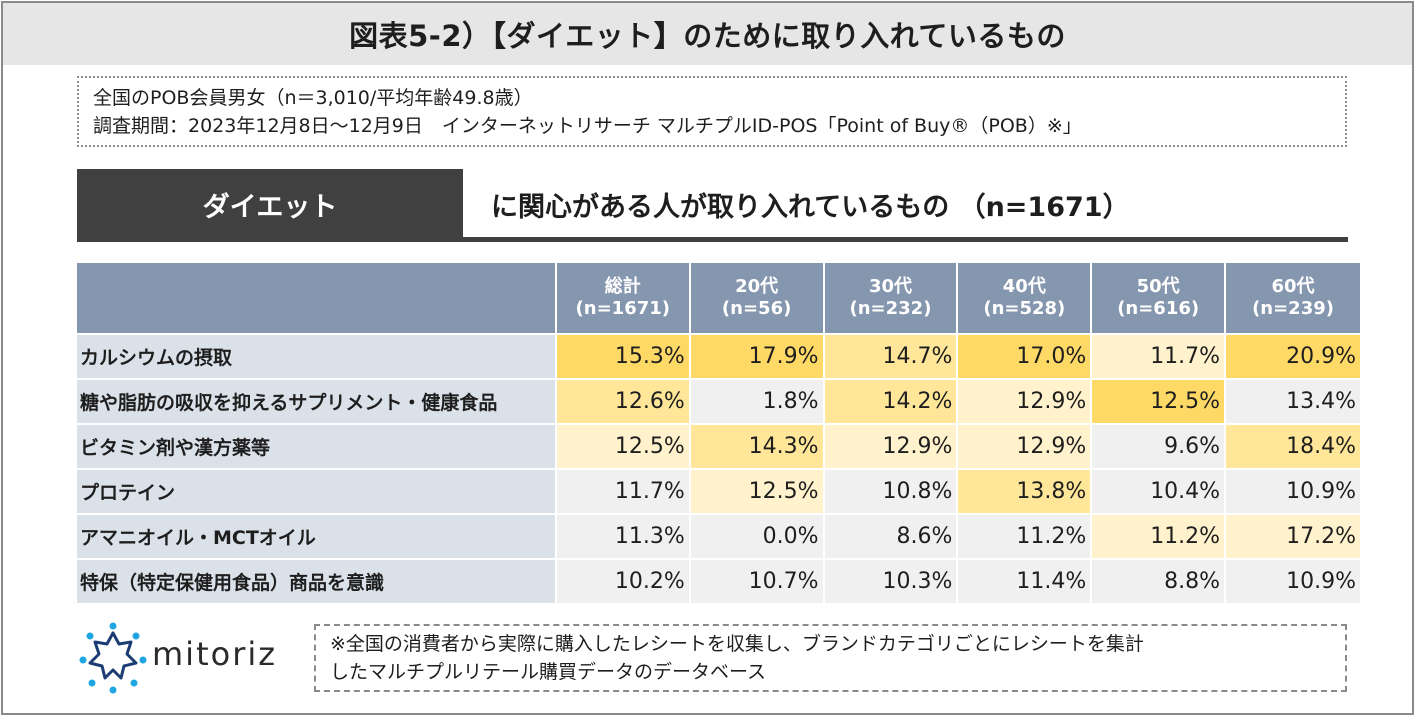 This screenshot has height=717, width=1416. What do you see at coordinates (623, 298) in the screenshot?
I see `column-header: 総計 (n=1671)` at bounding box center [623, 298].